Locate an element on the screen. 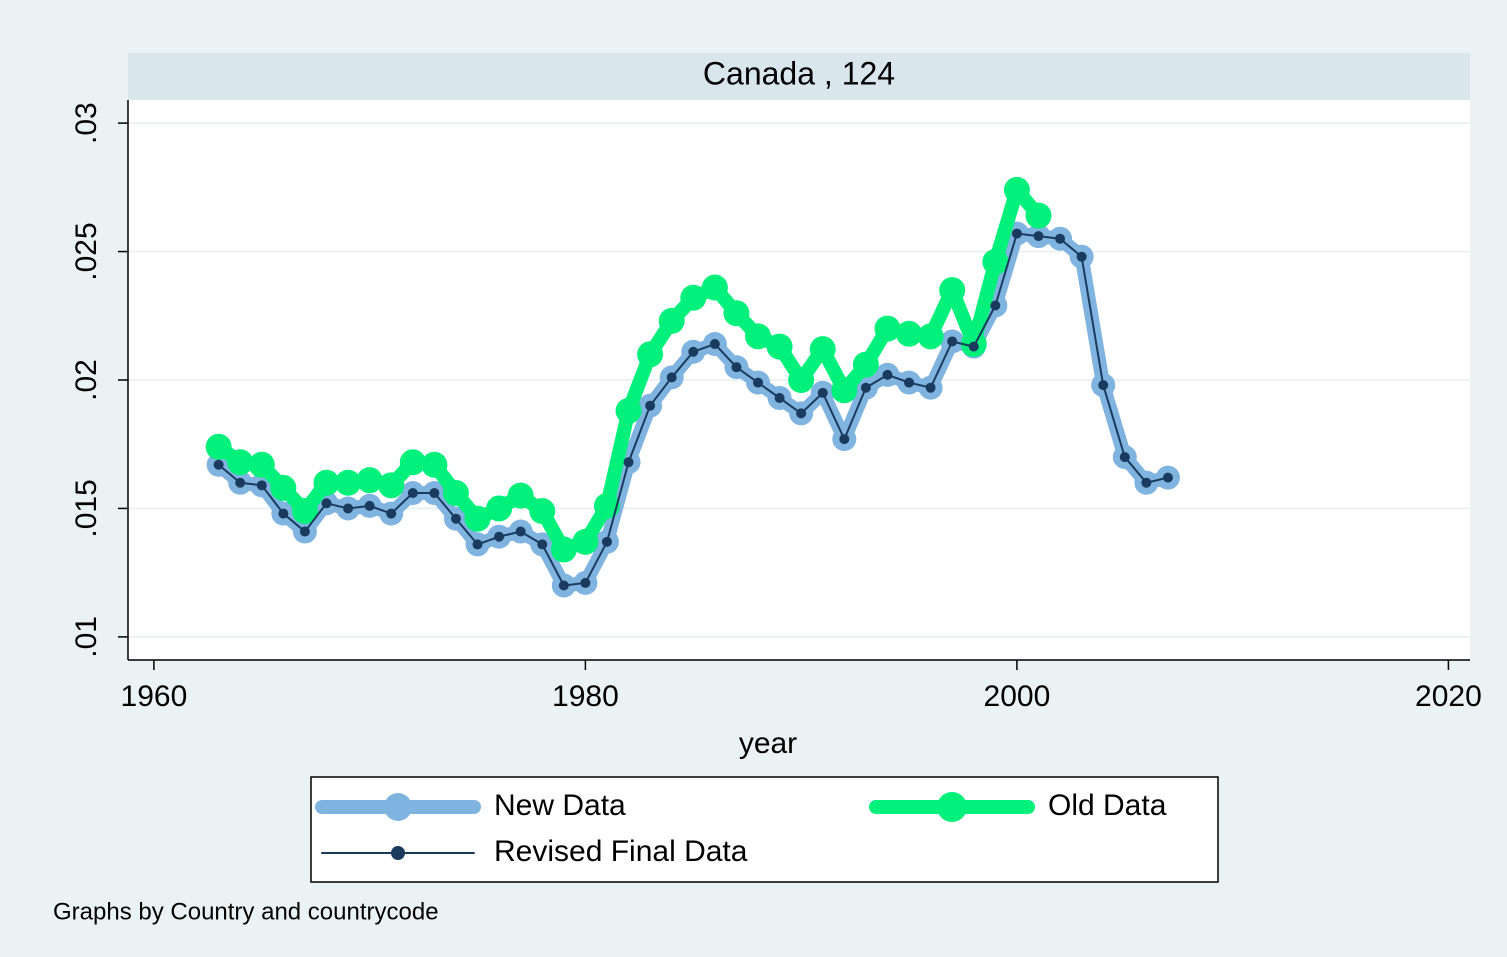 The height and width of the screenshot is (957, 1507). y-tick-label: .03 is located at coordinates (86, 123).